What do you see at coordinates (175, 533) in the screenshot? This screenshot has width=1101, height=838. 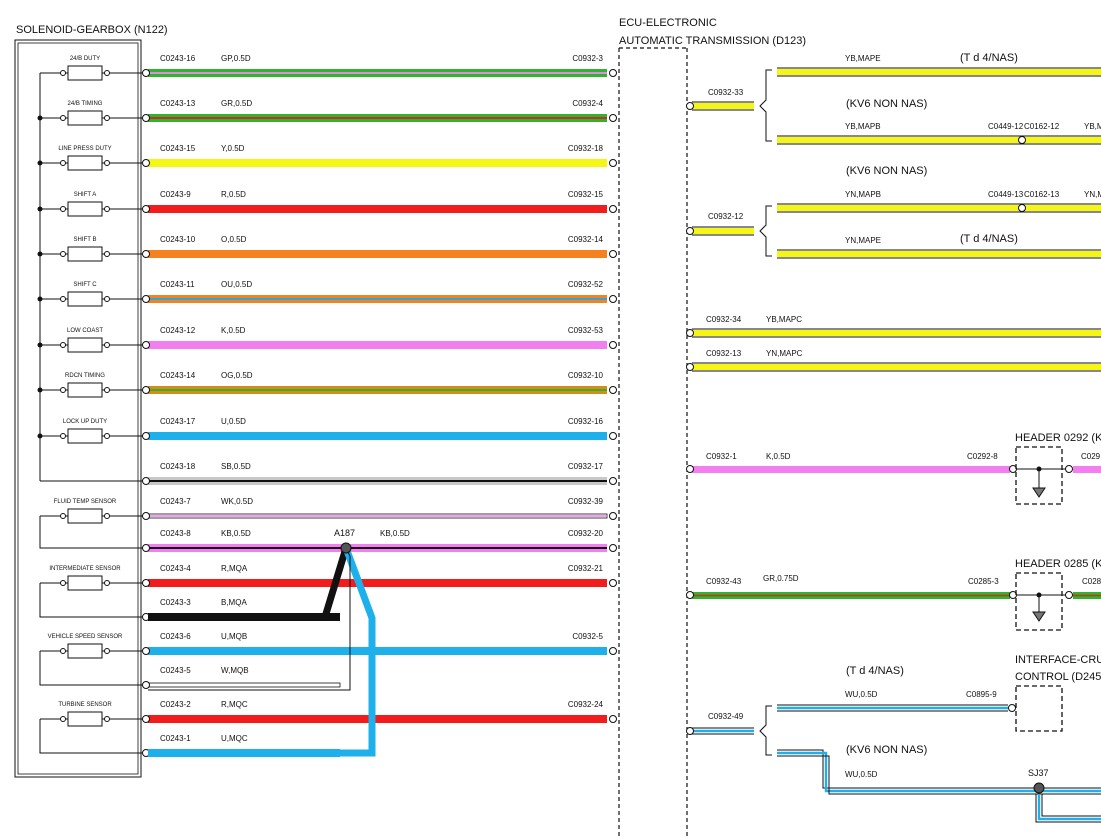 I see `from-pin-label: C0243-8` at bounding box center [175, 533].